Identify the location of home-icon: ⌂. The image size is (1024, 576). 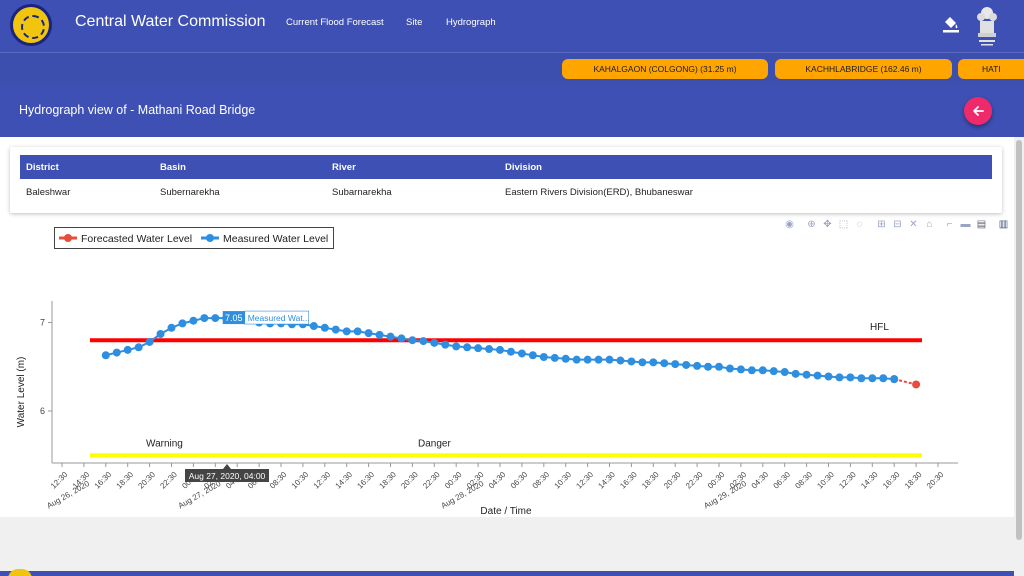
(929, 224).